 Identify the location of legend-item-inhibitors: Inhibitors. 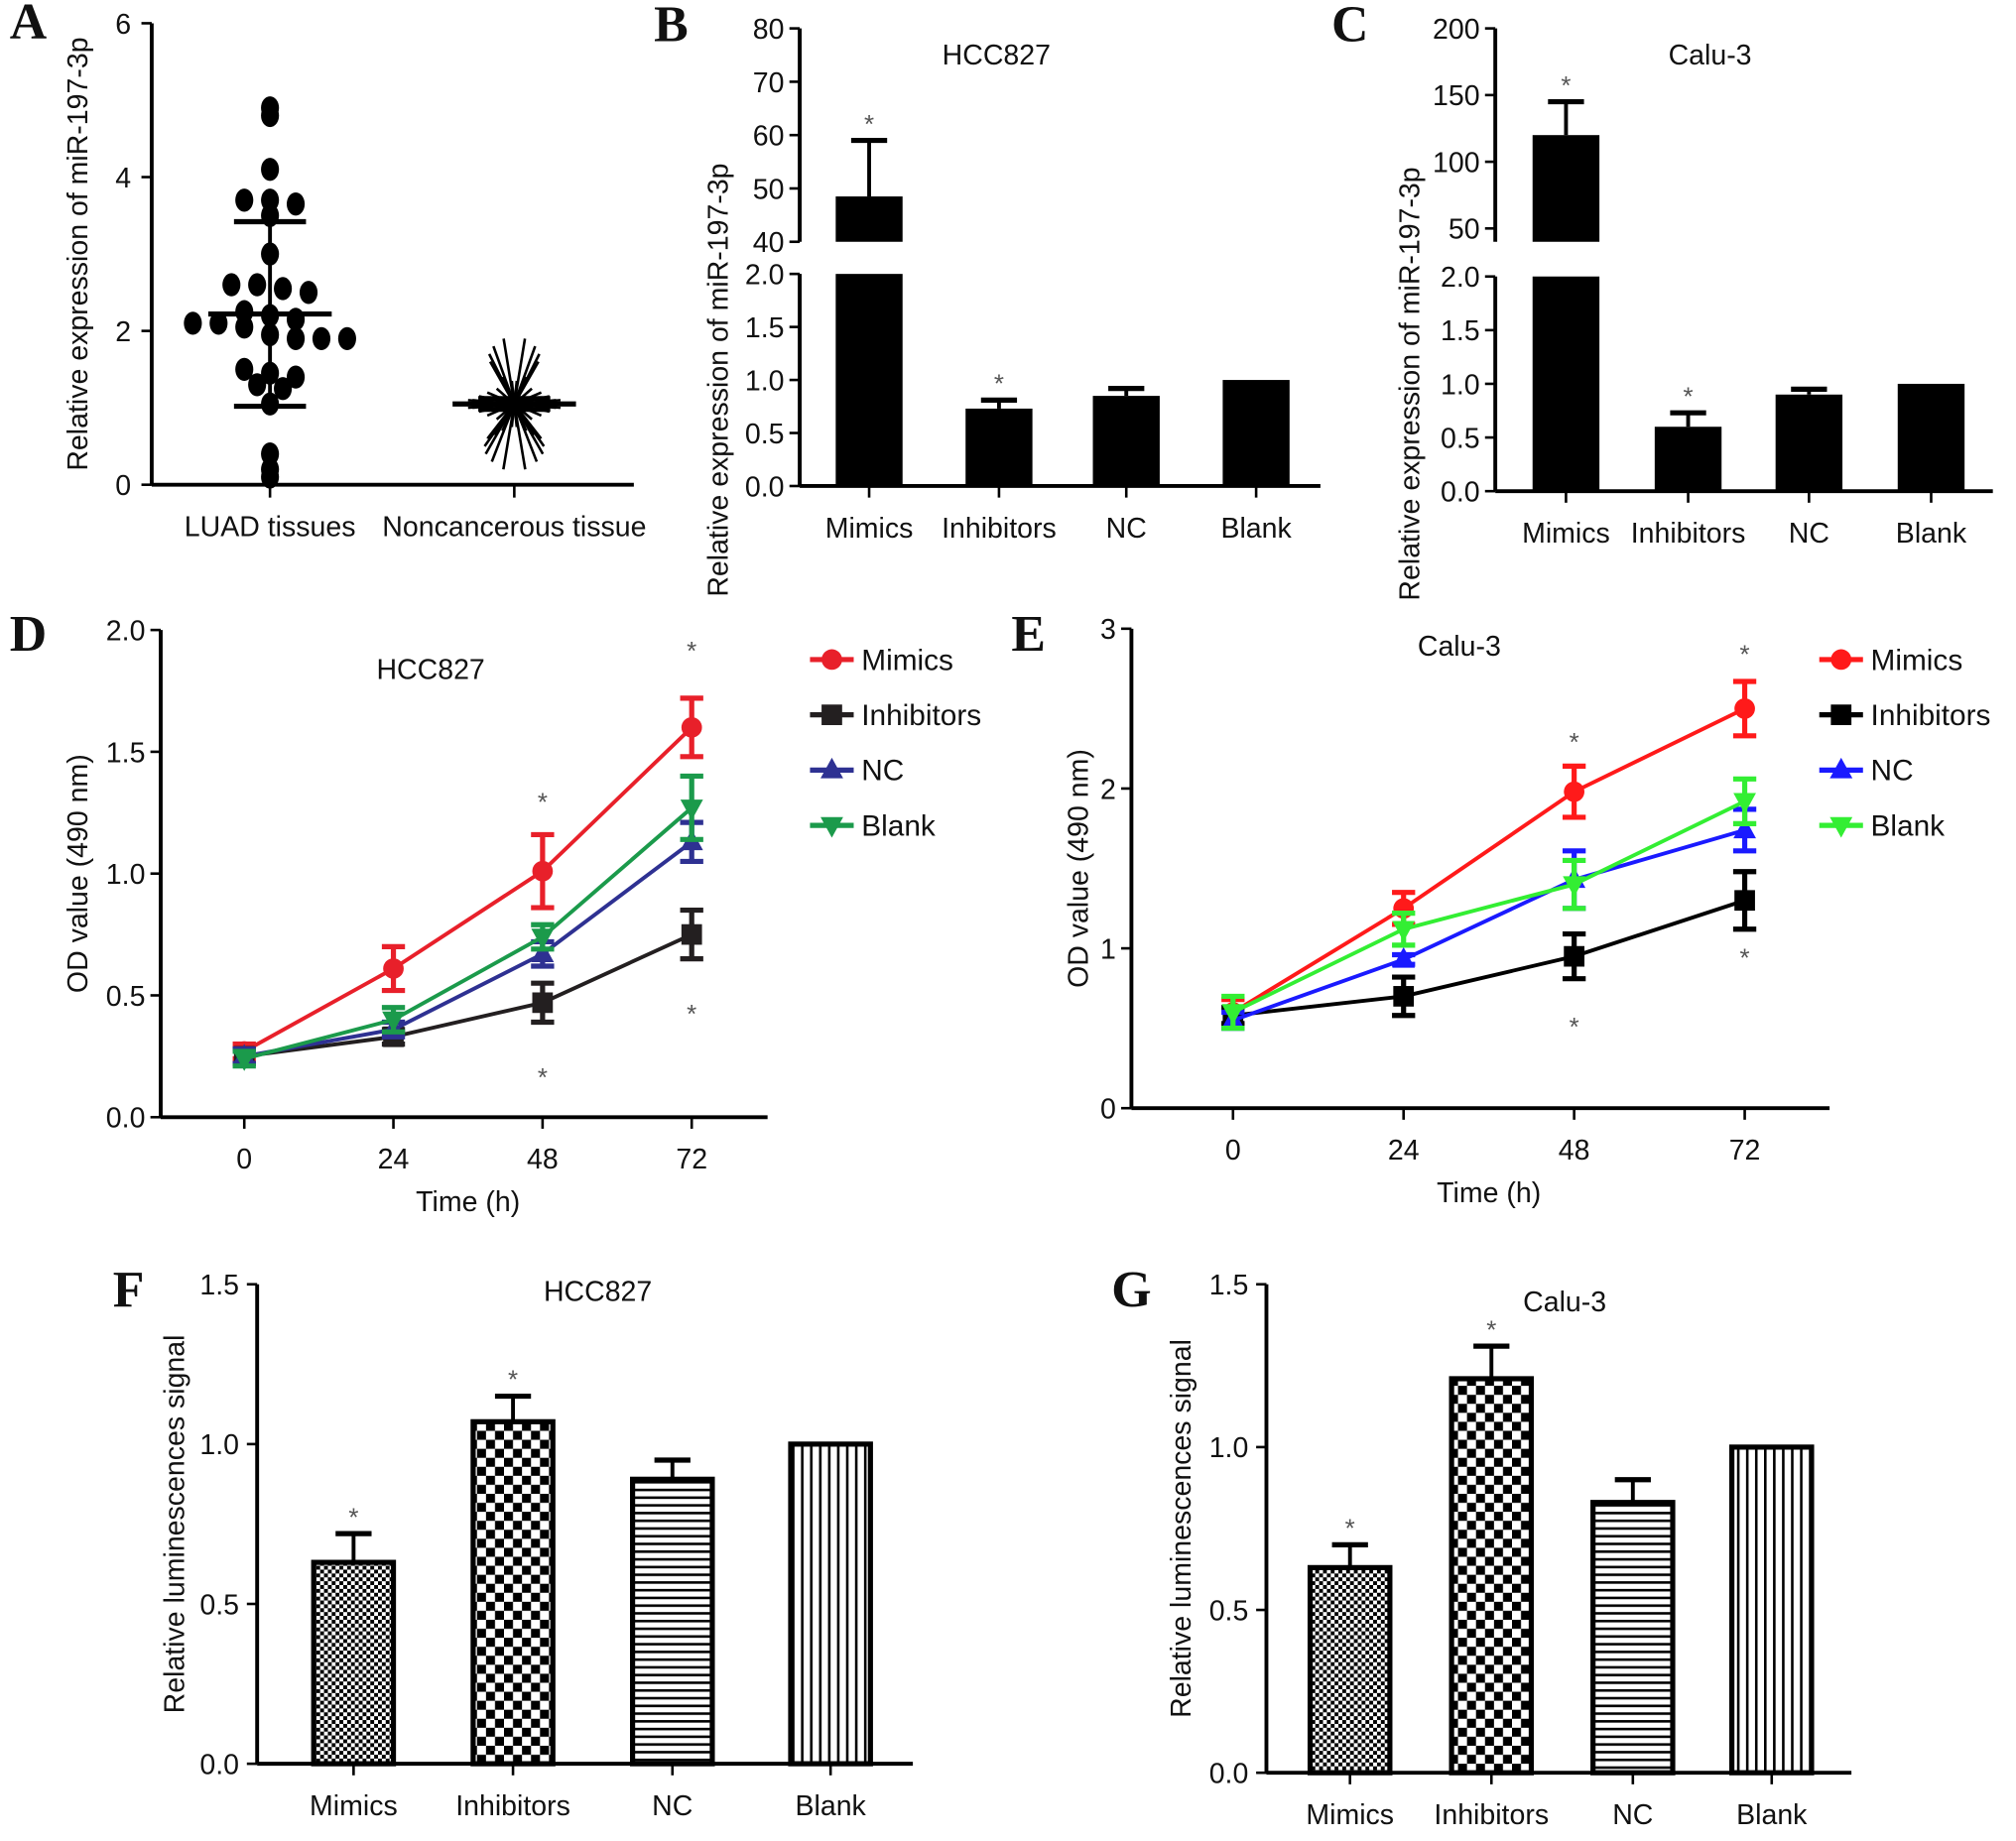
(1904, 715).